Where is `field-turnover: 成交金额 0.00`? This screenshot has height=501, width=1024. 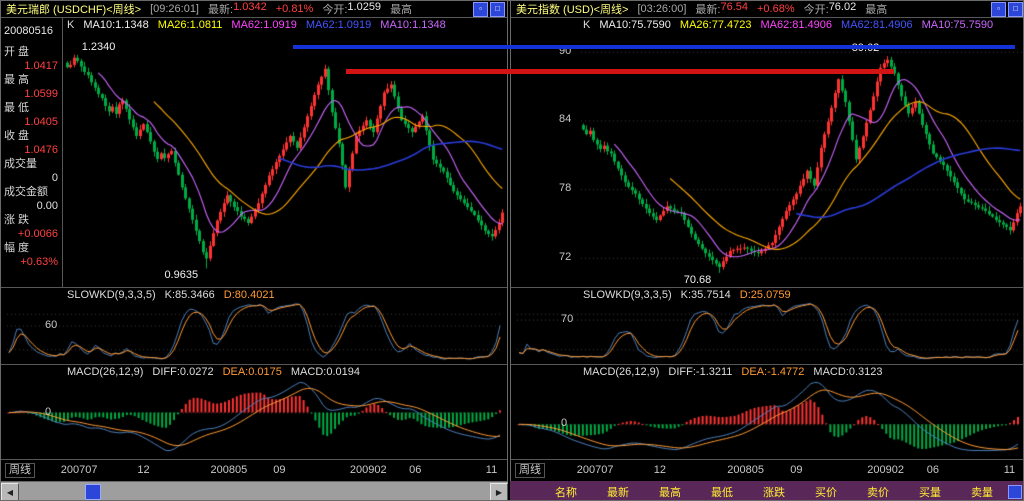 field-turnover: 成交金额 0.00 is located at coordinates (31, 199).